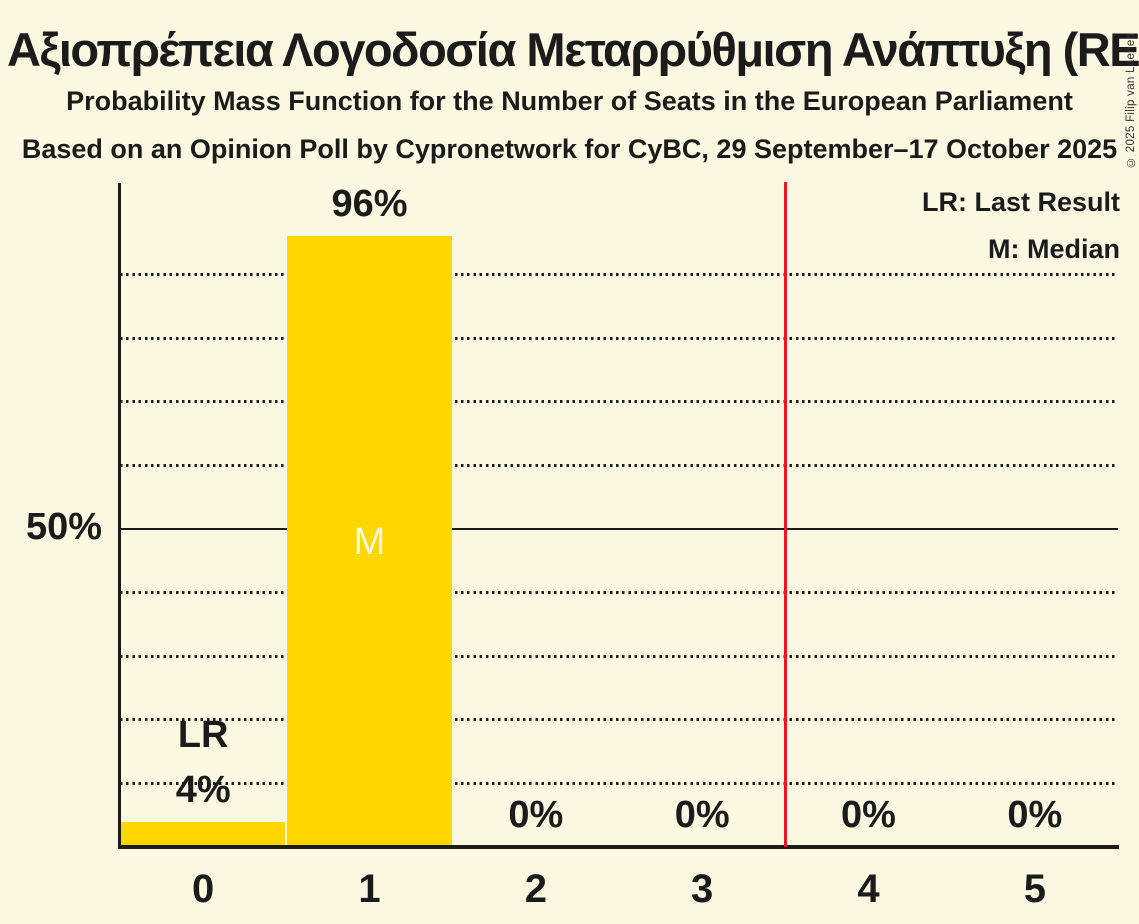  Describe the element at coordinates (369, 204) in the screenshot. I see `bar-value-label-1: 96%` at that location.